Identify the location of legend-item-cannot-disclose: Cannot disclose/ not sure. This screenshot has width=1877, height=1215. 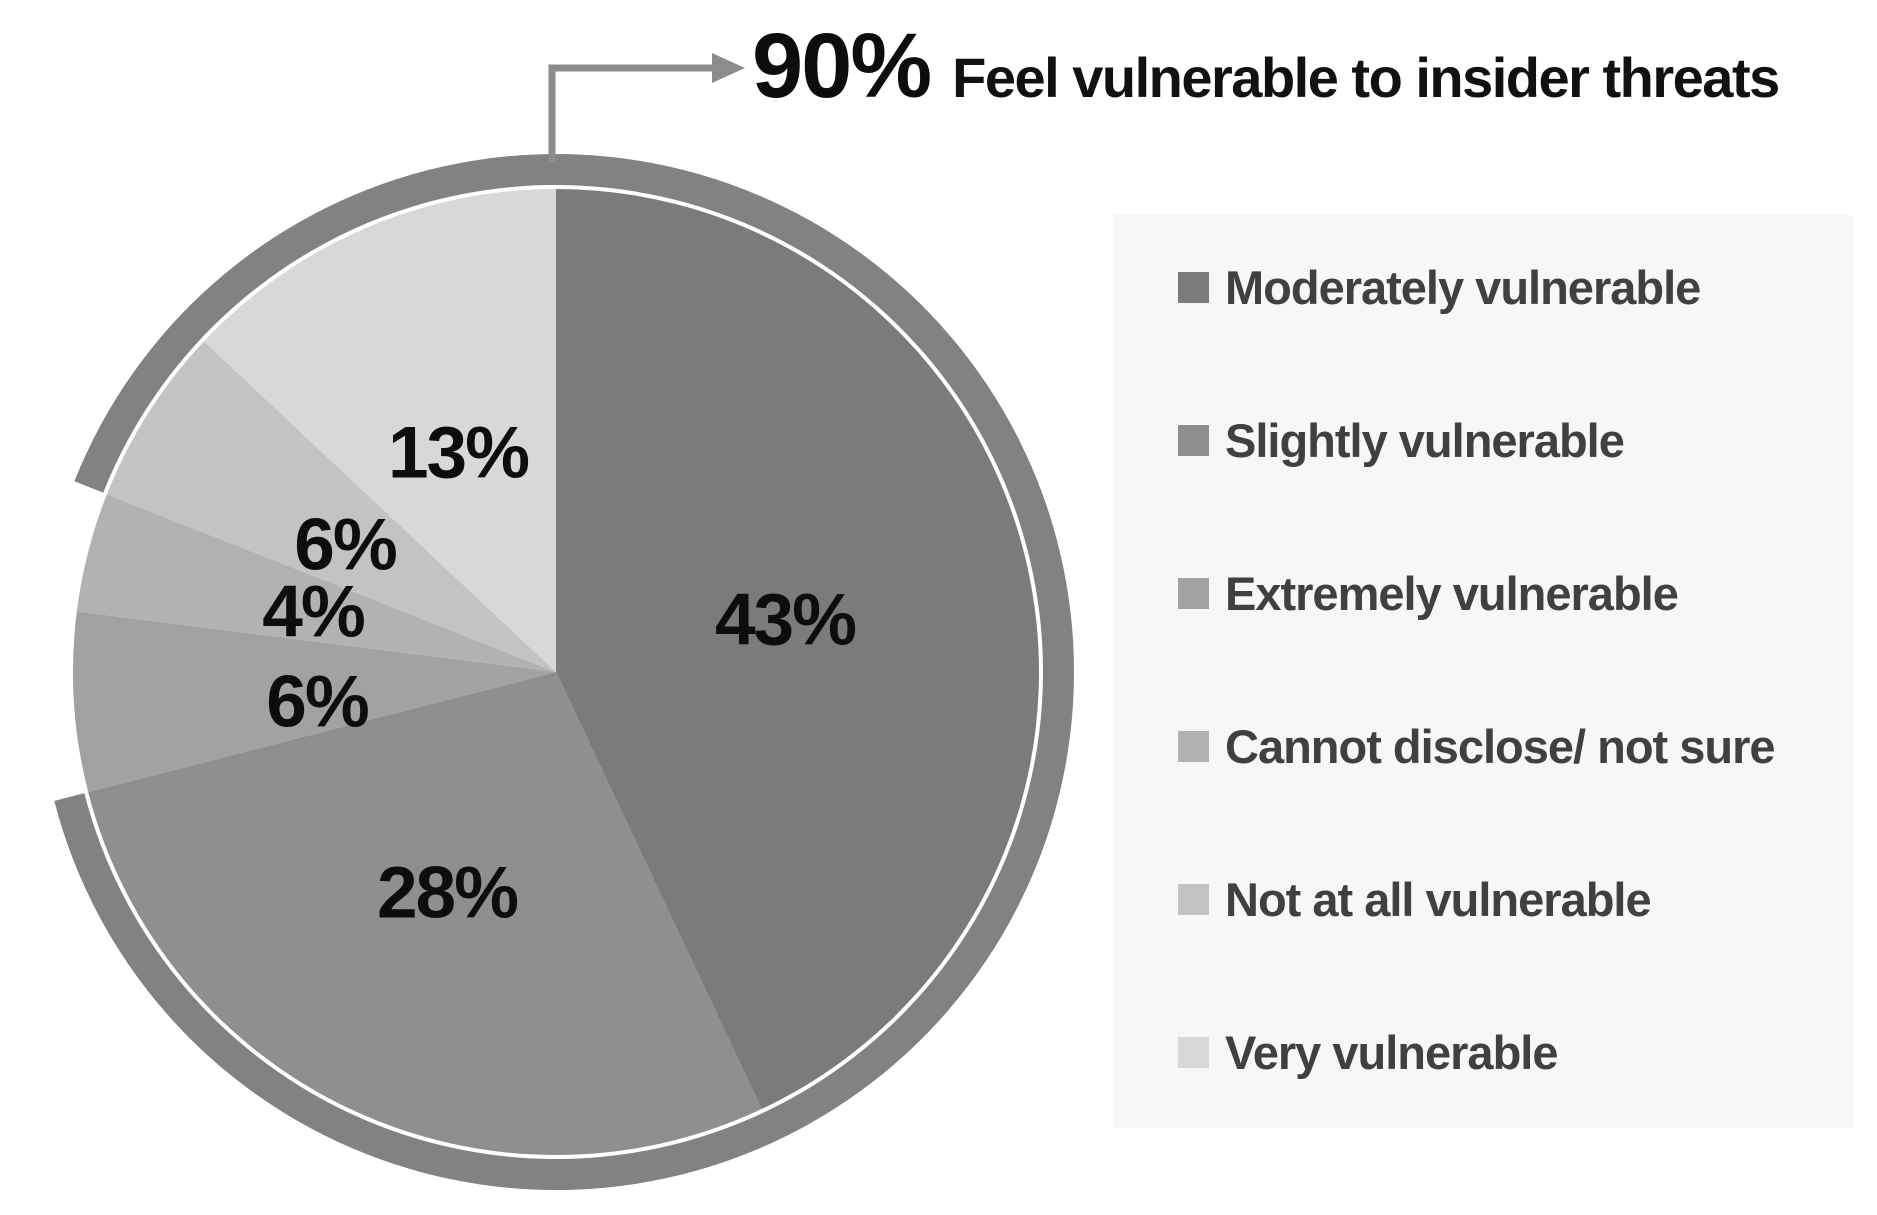
(1477, 746).